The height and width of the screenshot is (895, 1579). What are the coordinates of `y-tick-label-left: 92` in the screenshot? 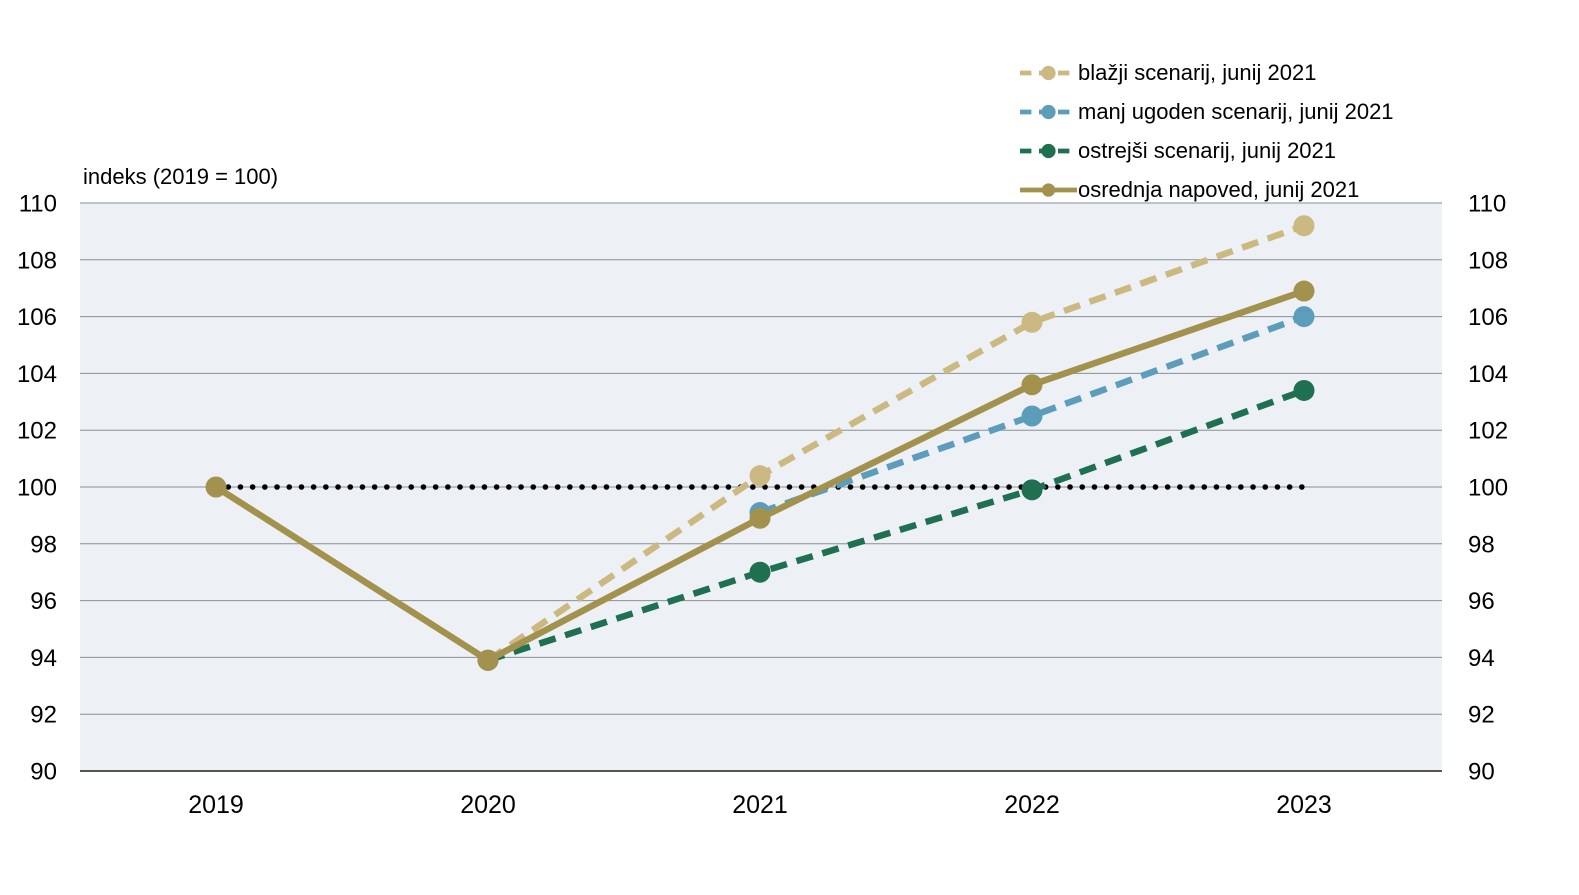 It's located at (43, 715).